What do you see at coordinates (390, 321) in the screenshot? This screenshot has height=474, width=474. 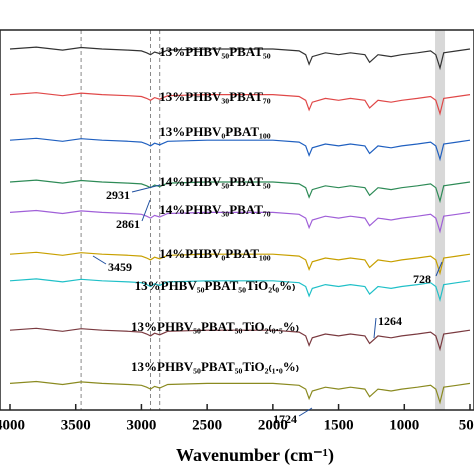 I see `annotation-label: 1264` at bounding box center [390, 321].